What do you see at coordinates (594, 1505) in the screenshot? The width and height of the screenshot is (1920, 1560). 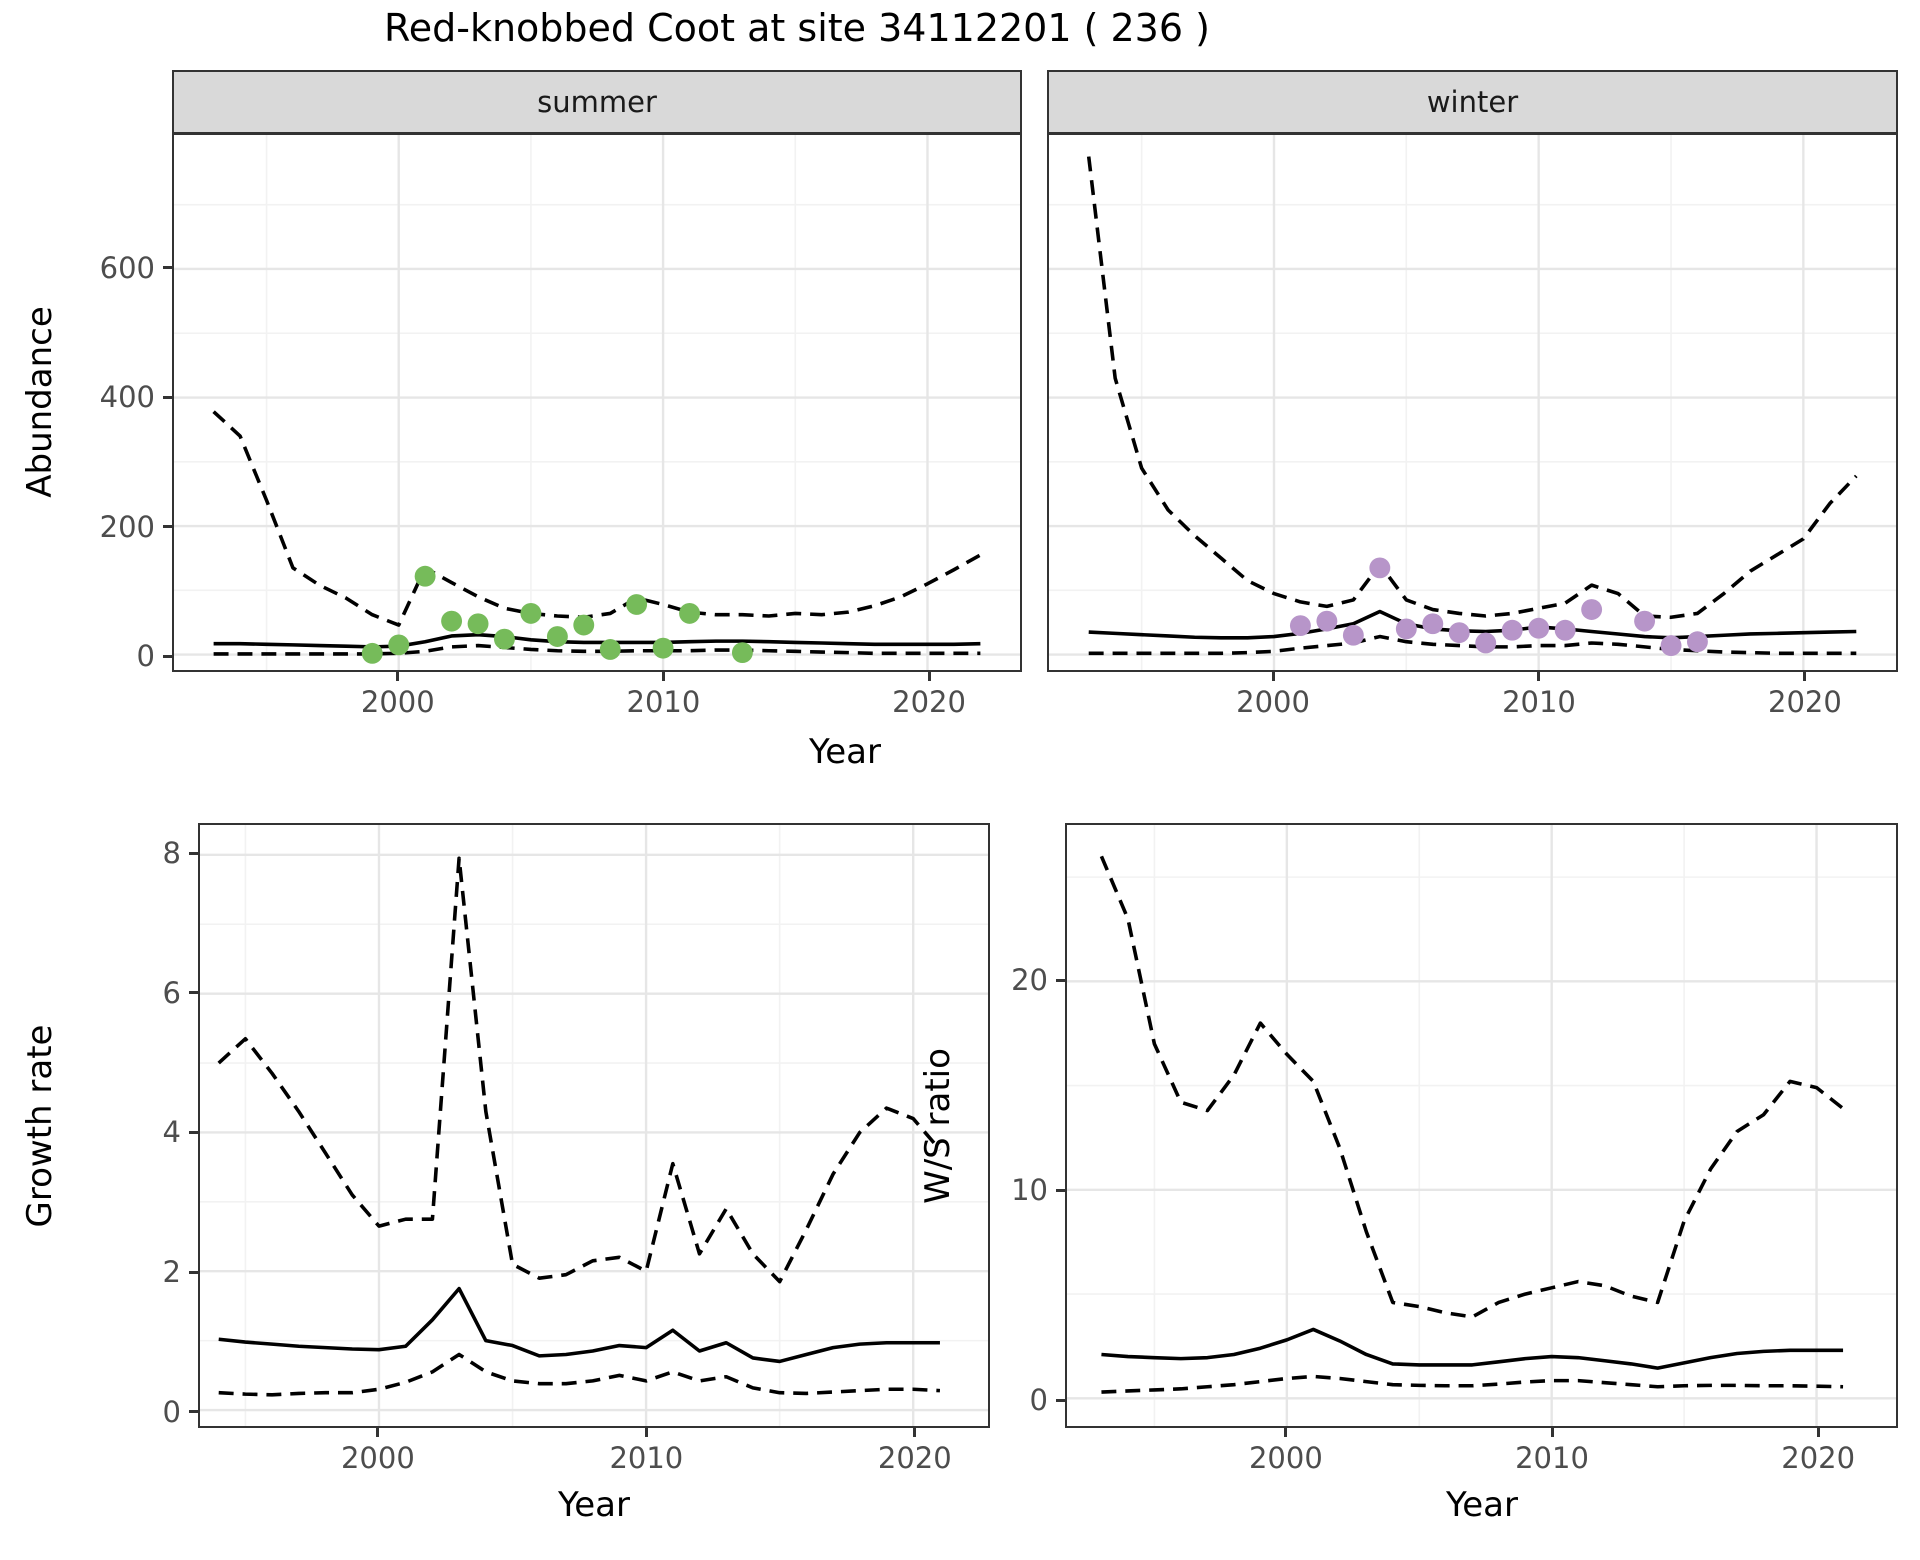 I see `x-axis-title-year-growth: Year` at bounding box center [594, 1505].